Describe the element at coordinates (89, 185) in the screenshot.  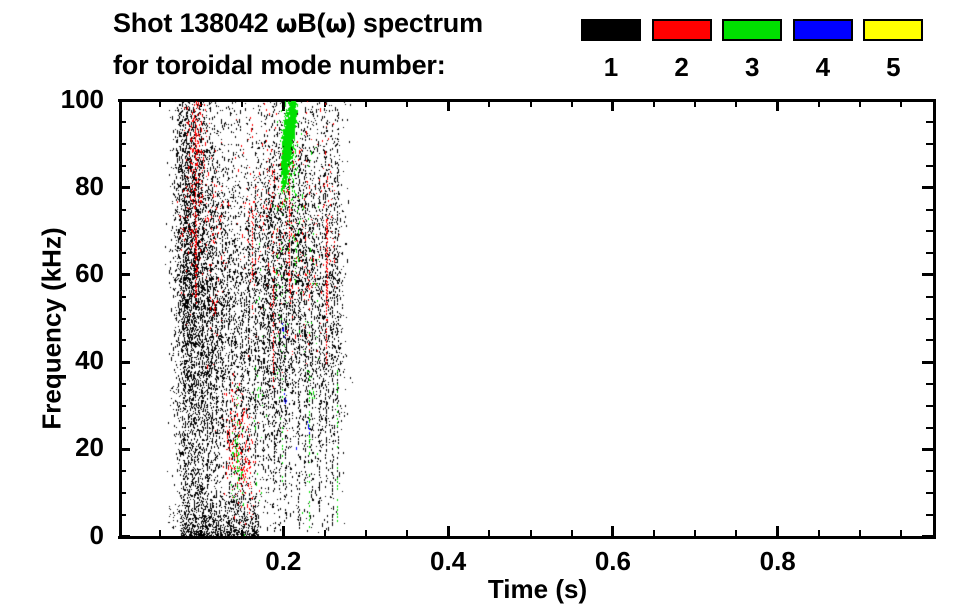
I see `y-tick-label-80: 80` at that location.